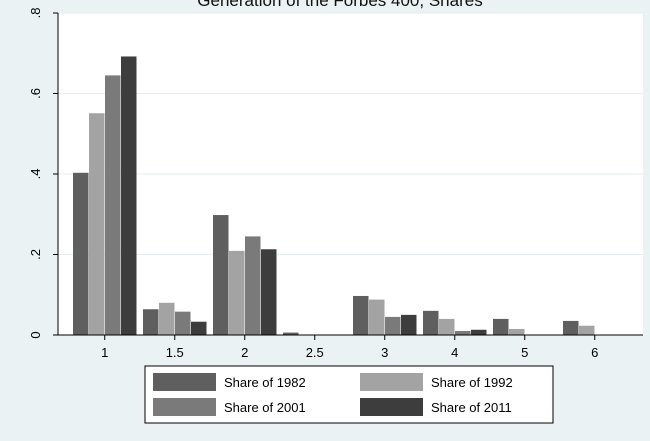  What do you see at coordinates (265, 407) in the screenshot?
I see `legend-label: Share of 2001` at bounding box center [265, 407].